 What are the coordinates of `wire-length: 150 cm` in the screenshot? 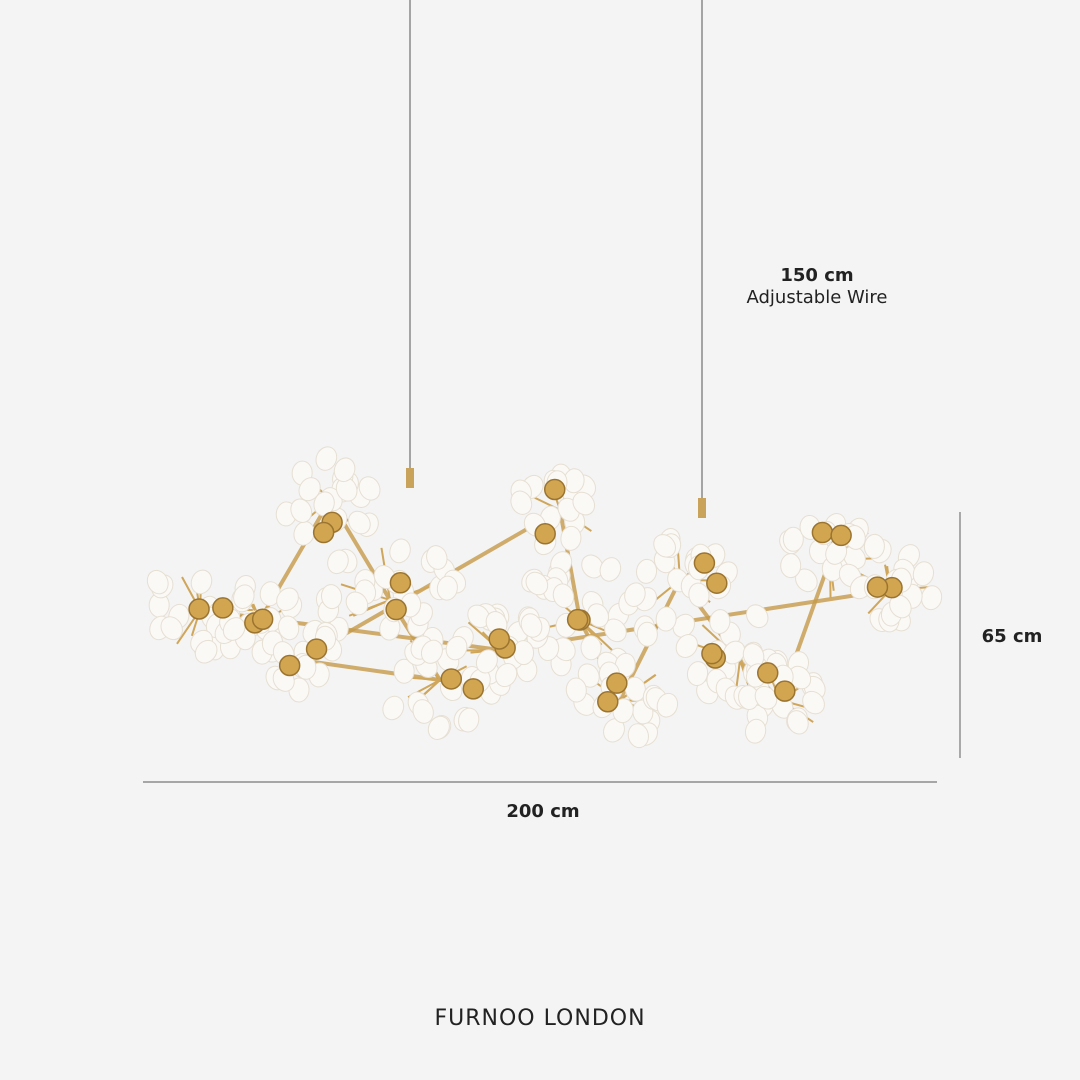 It's located at (816, 275).